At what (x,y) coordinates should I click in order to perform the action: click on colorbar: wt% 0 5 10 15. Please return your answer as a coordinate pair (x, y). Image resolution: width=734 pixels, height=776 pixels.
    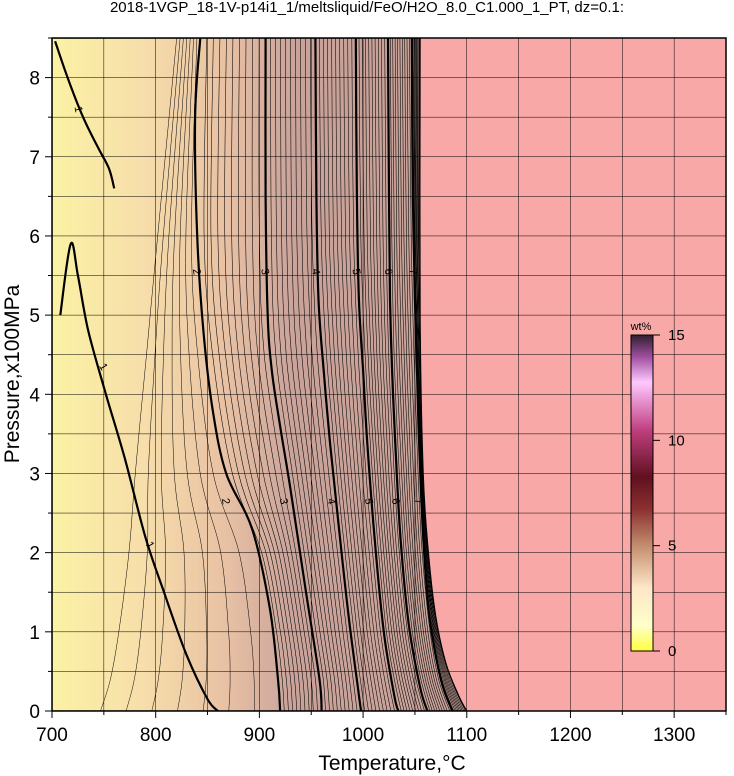
    Looking at the image, I should click on (657, 490).